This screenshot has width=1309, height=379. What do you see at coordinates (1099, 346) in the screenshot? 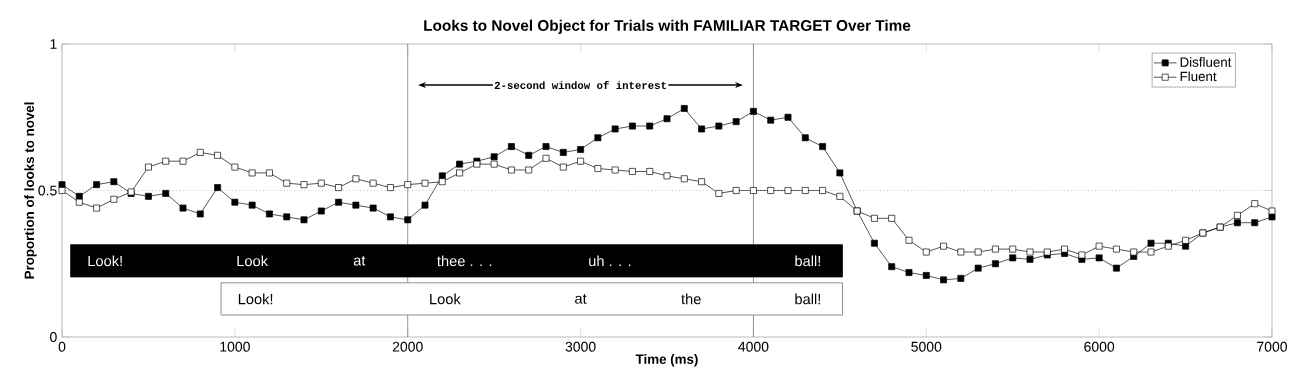
I see `x-tick-label: 6000` at bounding box center [1099, 346].